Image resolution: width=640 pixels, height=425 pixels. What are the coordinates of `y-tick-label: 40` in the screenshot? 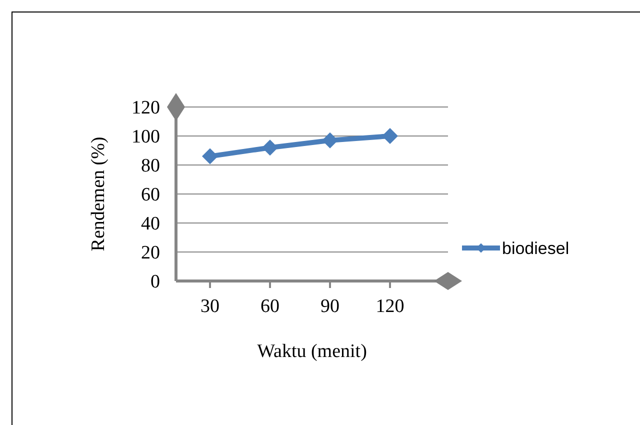 It's located at (150, 224).